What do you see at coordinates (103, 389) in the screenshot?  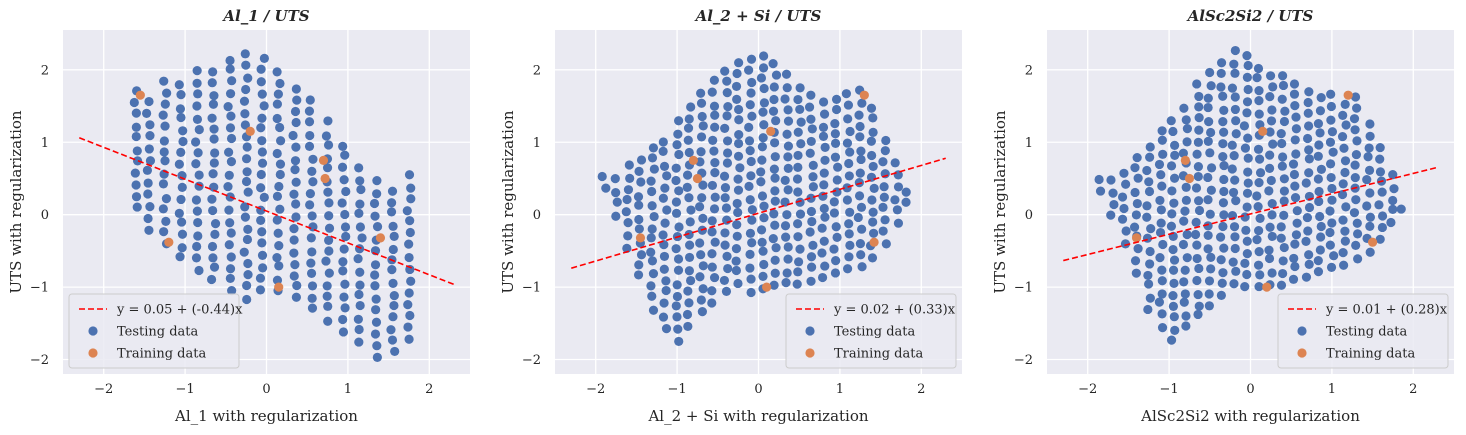 I see `x-tick-label: −2` at bounding box center [103, 389].